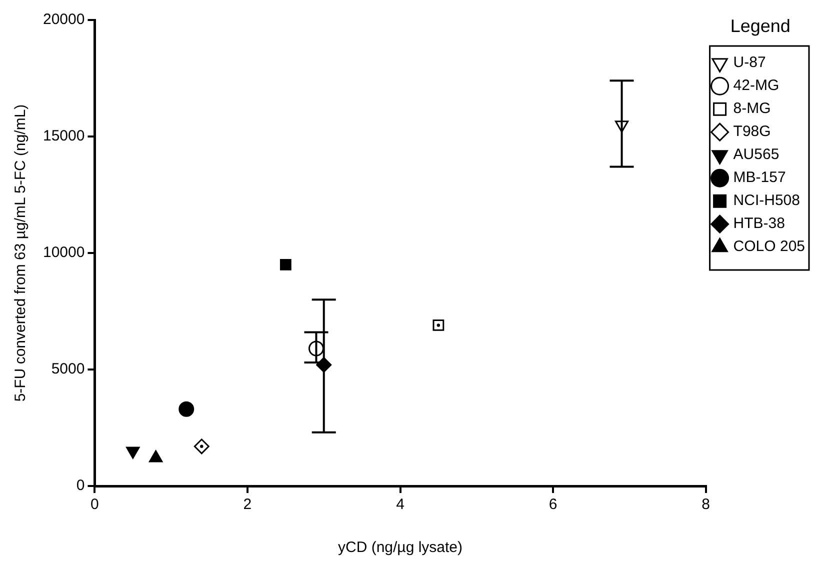 The image size is (833, 569). What do you see at coordinates (752, 131) in the screenshot?
I see `legend-label: T98G` at bounding box center [752, 131].